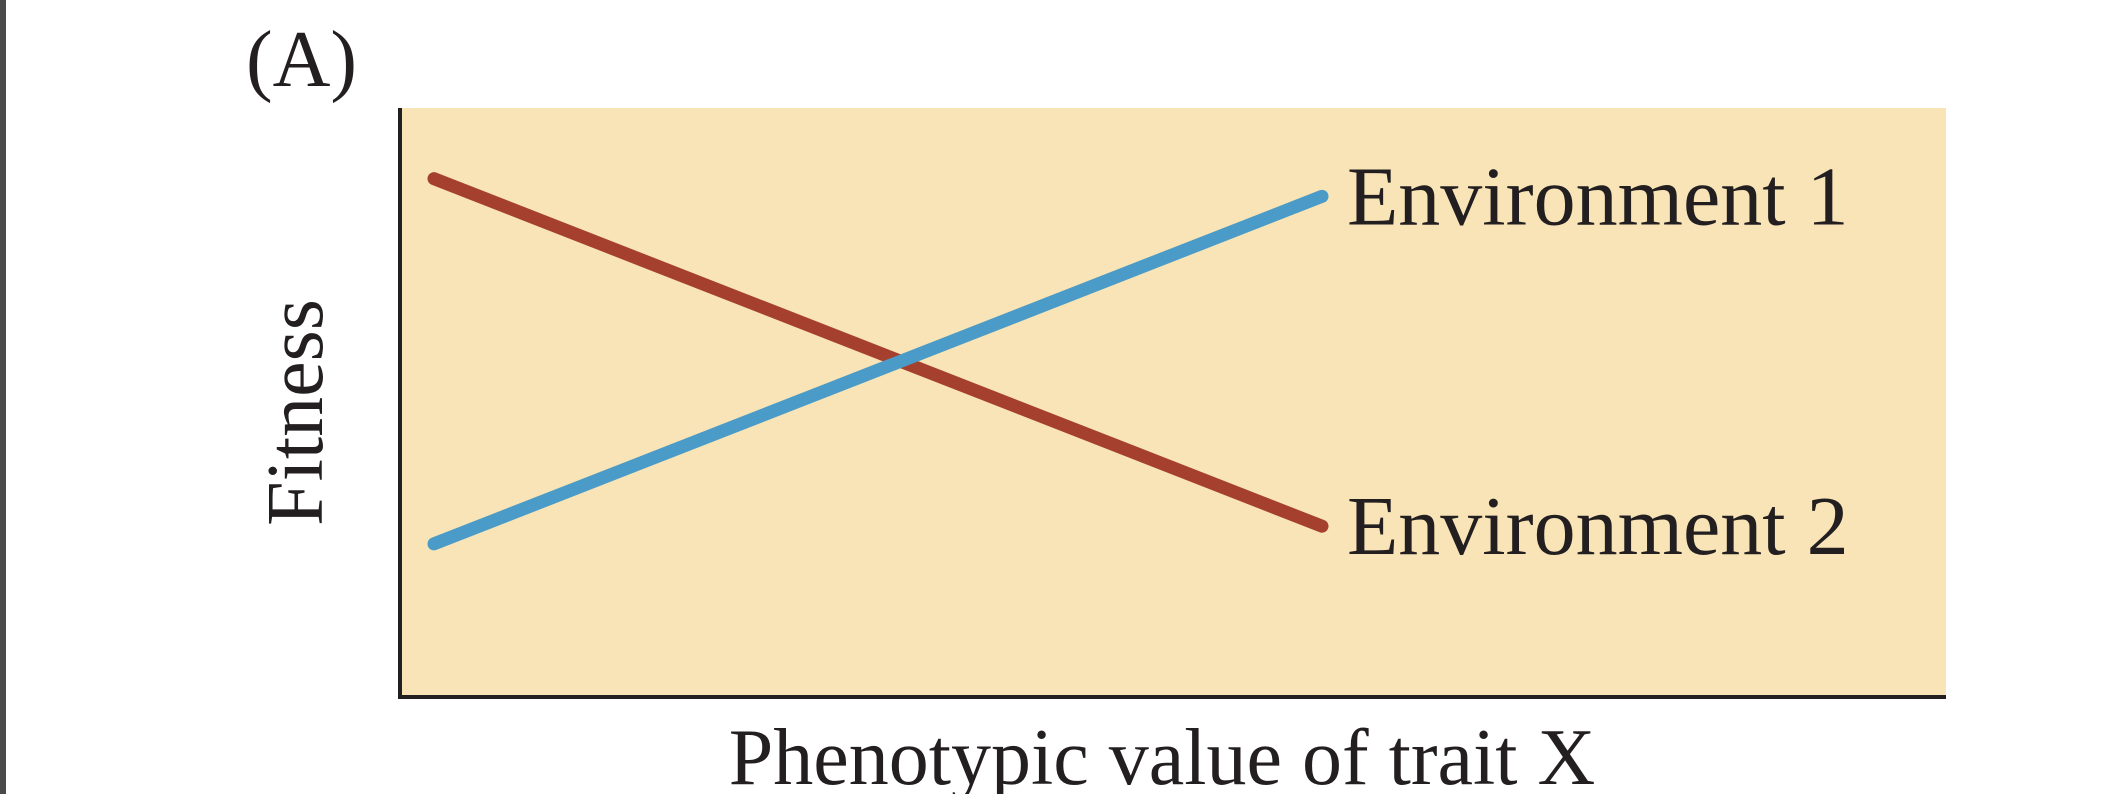  Describe the element at coordinates (301, 60) in the screenshot. I see `panel-label: (A)` at that location.